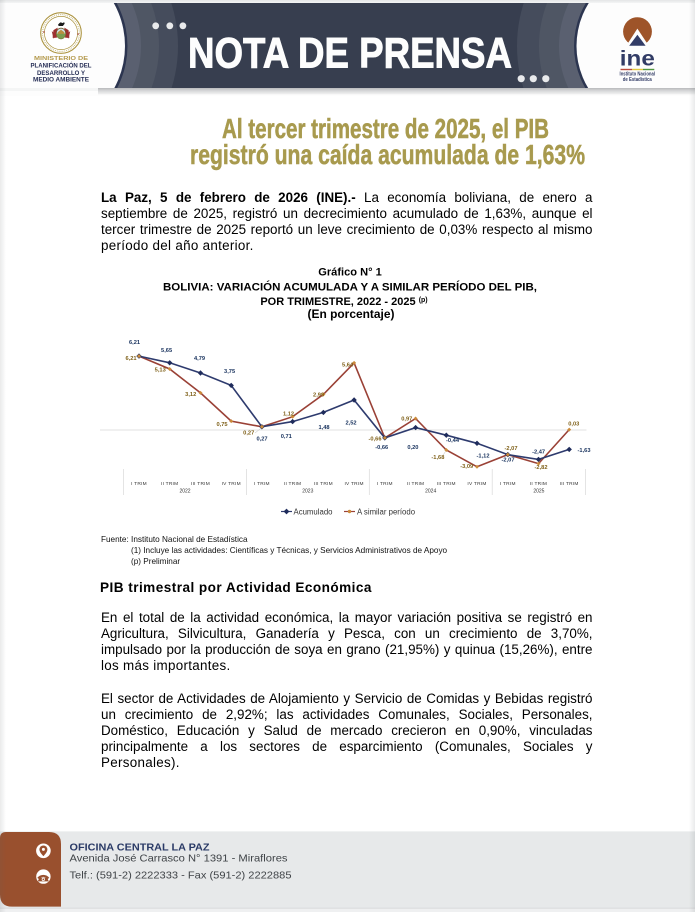 This screenshot has width=695, height=912. I want to click on svg-text: 0,75, so click(221, 425).